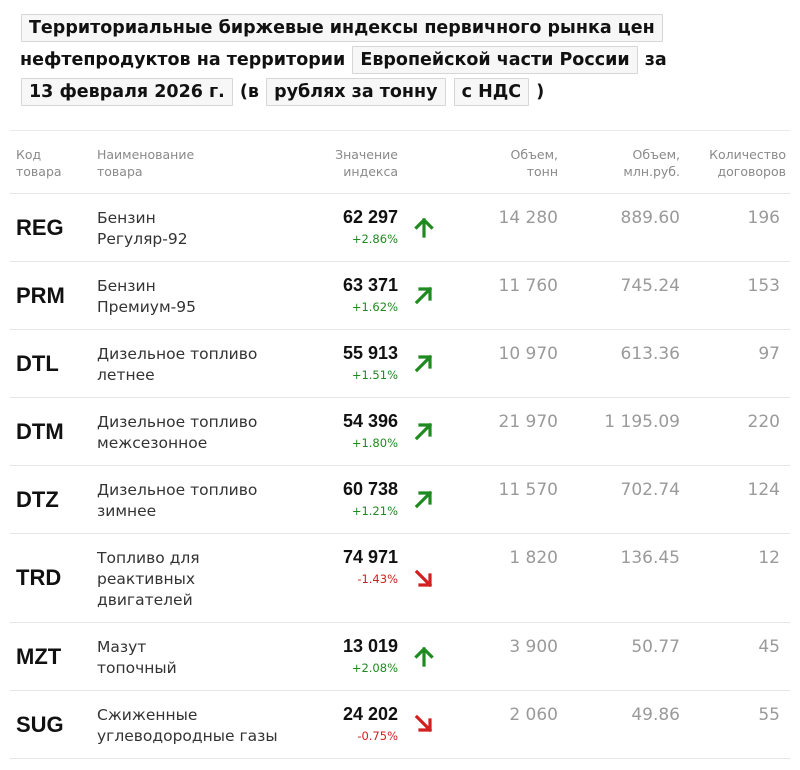 The height and width of the screenshot is (770, 800). Describe the element at coordinates (377, 579) in the screenshot. I see `index-change: -1.43%` at that location.